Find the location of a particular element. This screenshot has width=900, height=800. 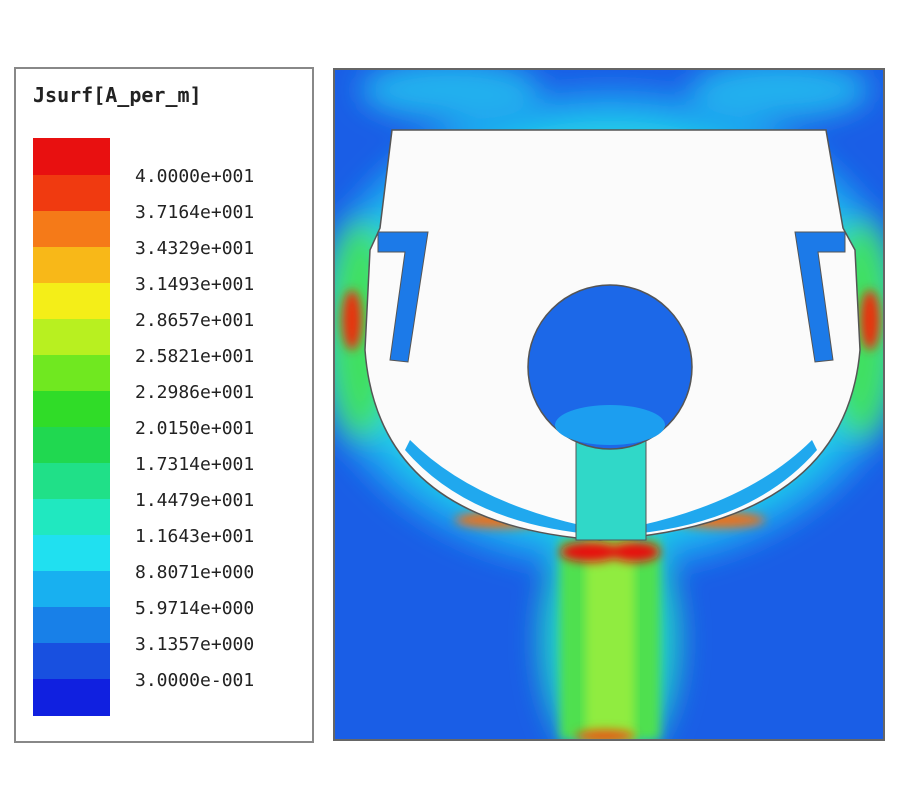

legend-label: 8.8071e+000 is located at coordinates (194, 572).